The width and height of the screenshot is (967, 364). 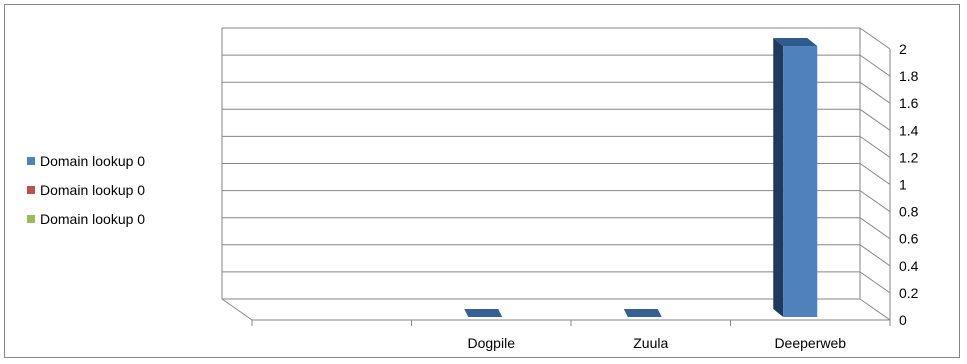 What do you see at coordinates (810, 343) in the screenshot?
I see `x-tick-label: Deeperweb` at bounding box center [810, 343].